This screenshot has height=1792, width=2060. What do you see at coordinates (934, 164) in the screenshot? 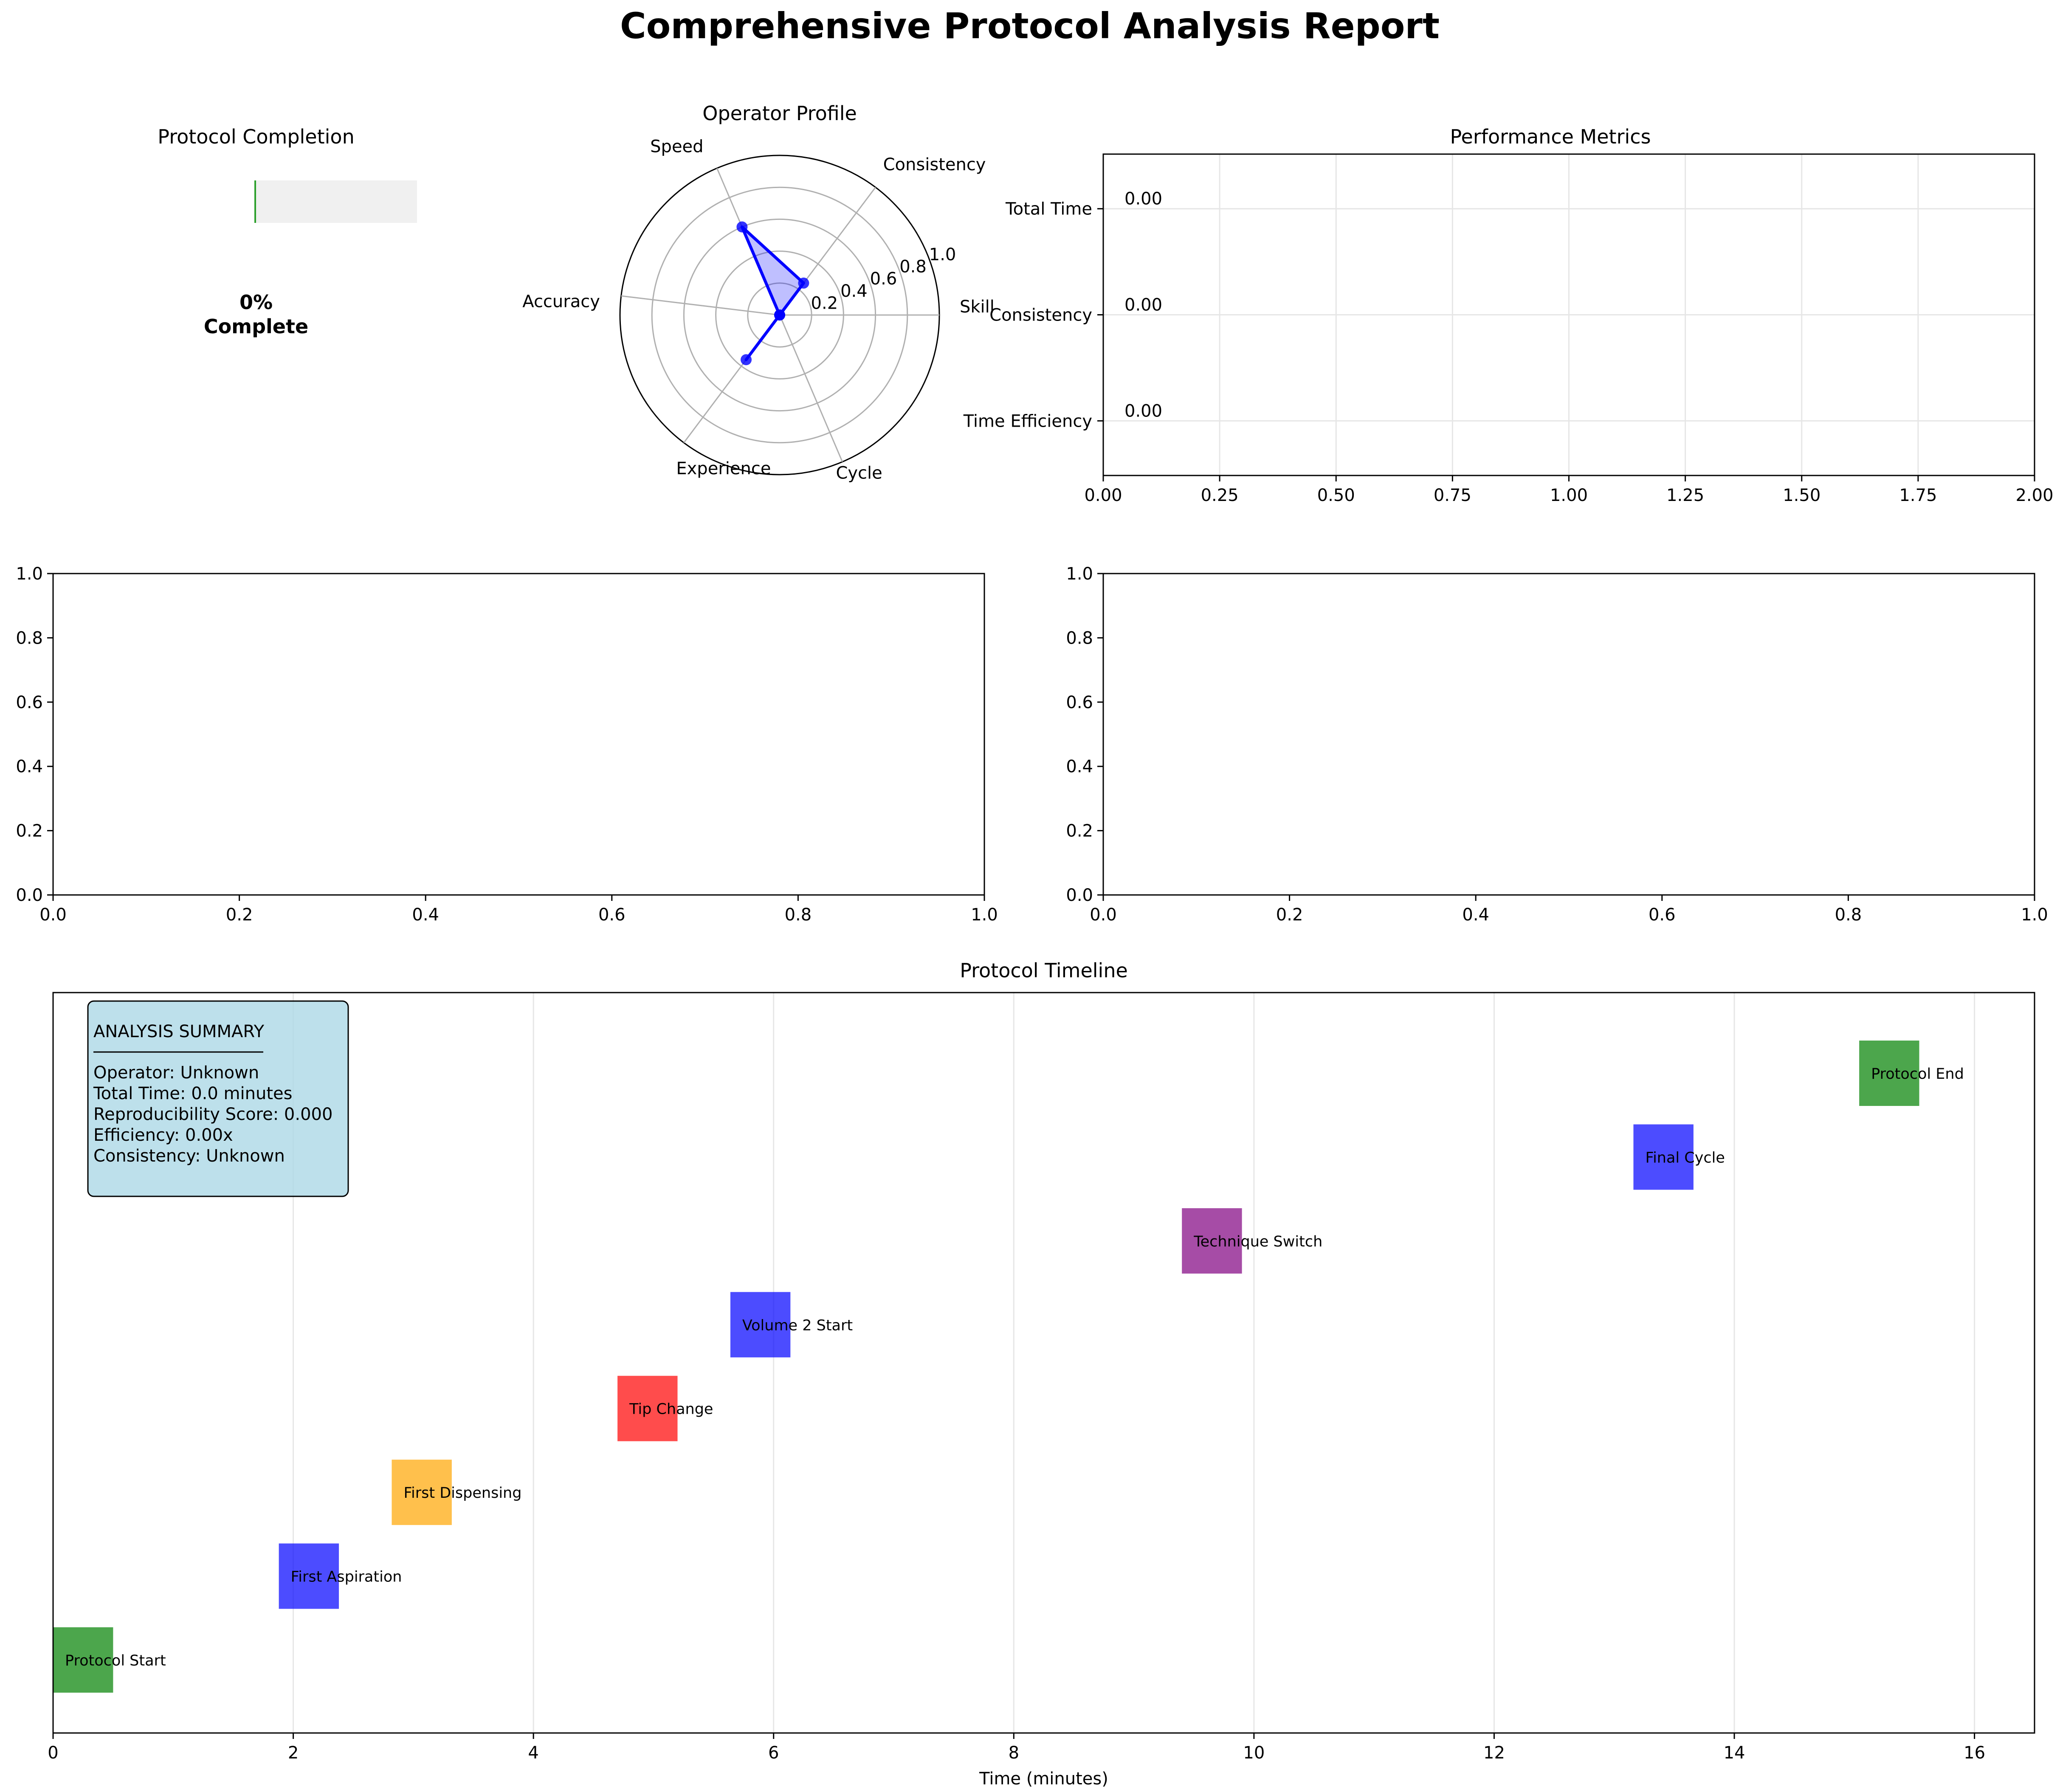
I see `radar-axis-label: Consistency` at bounding box center [934, 164].